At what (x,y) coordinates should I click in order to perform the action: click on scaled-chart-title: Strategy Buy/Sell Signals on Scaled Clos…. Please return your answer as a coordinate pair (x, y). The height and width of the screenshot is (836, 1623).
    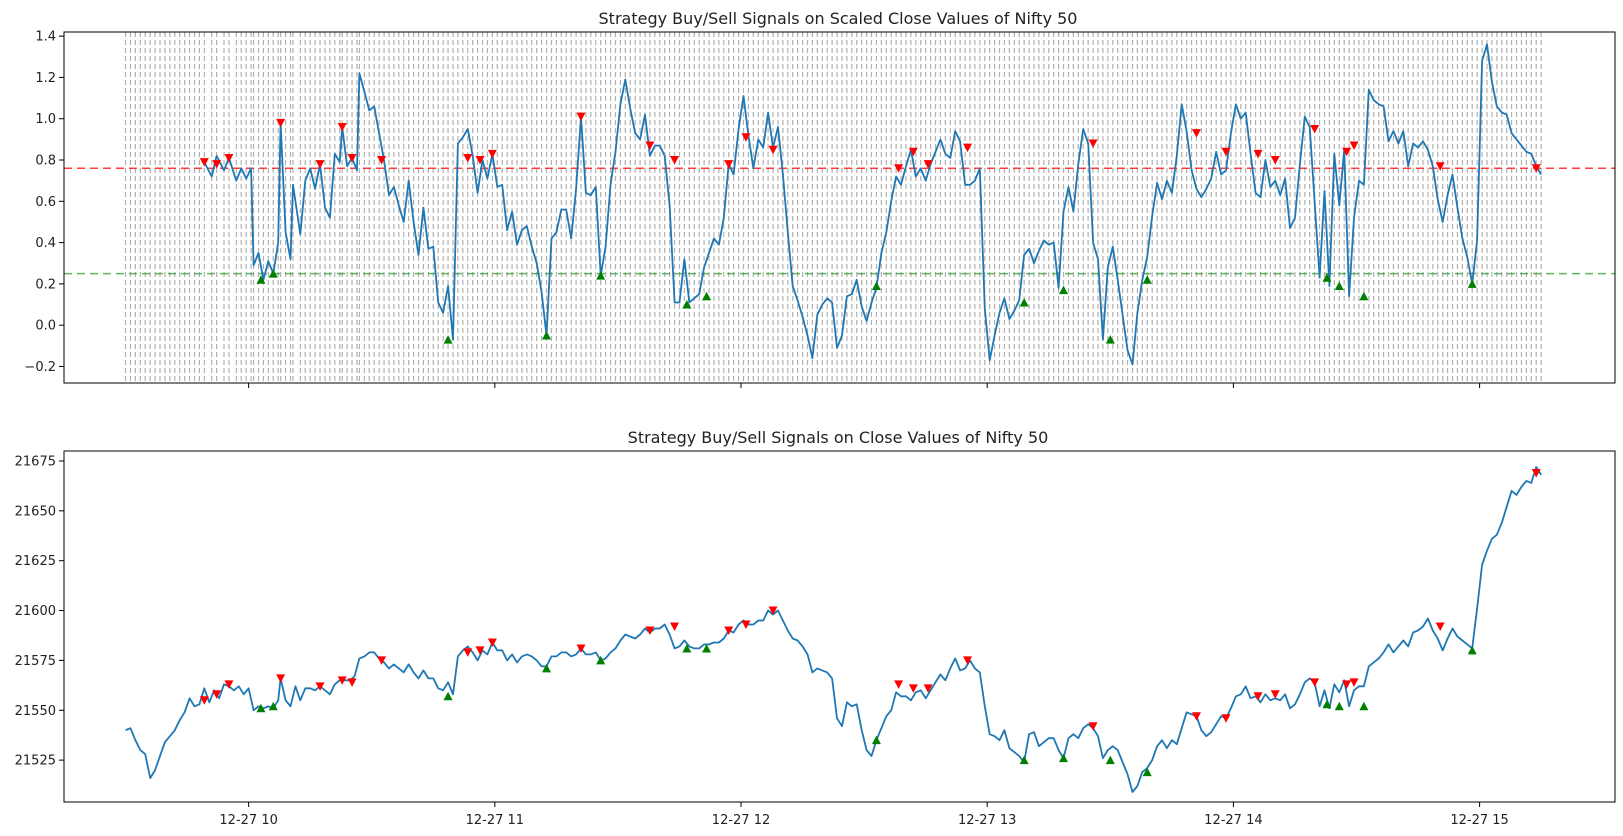
    Looking at the image, I should click on (838, 18).